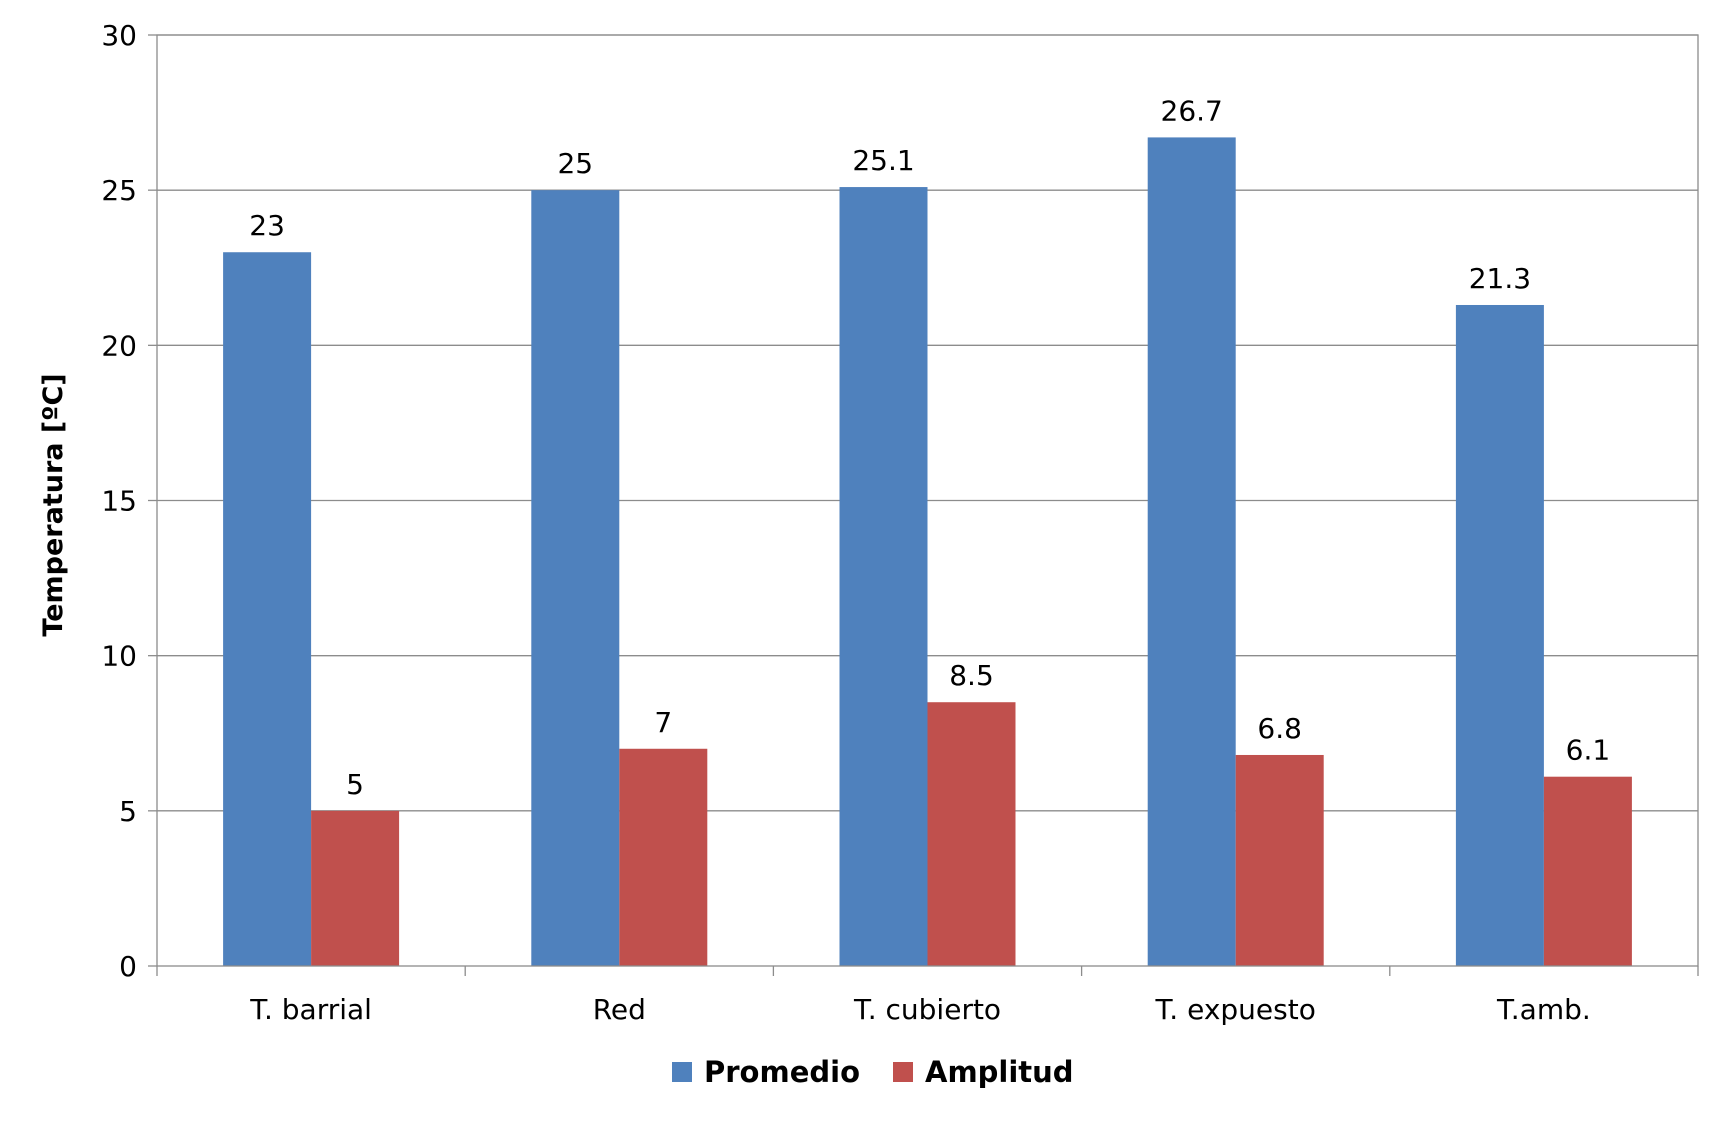 Image resolution: width=1720 pixels, height=1121 pixels. I want to click on legend-swatch-promedio, so click(682, 1072).